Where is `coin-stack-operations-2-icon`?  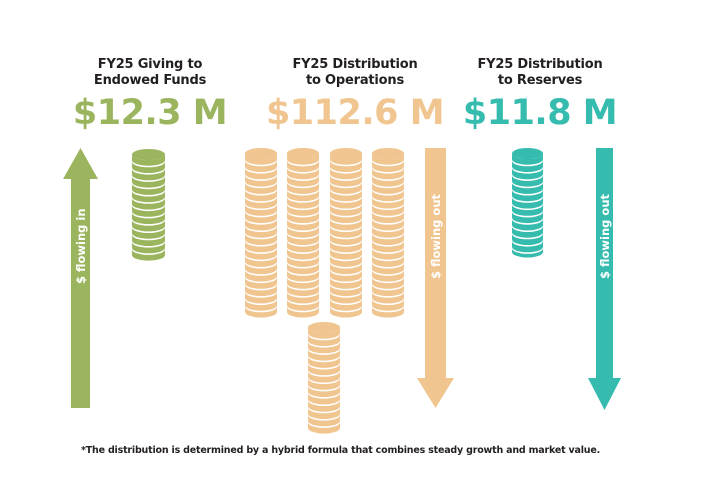
coin-stack-operations-2-icon is located at coordinates (303, 233).